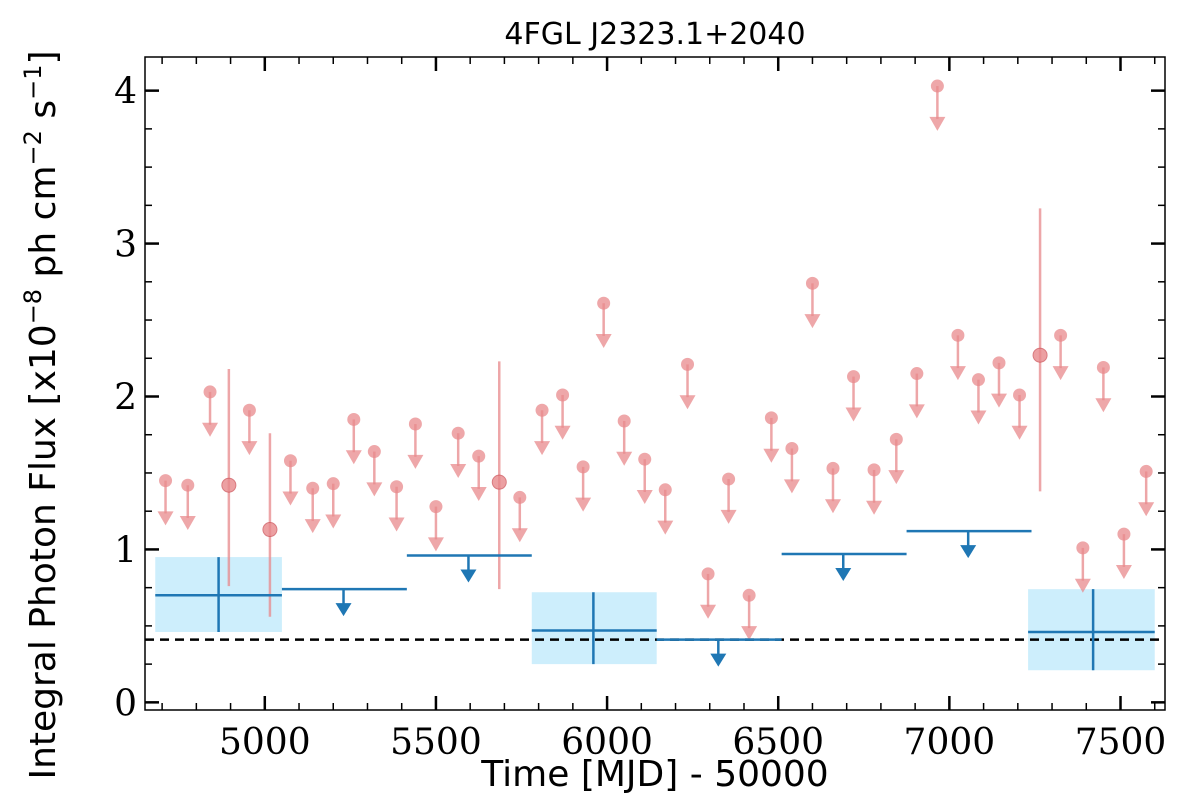 This screenshot has height=800, width=1200. Describe the element at coordinates (125, 397) in the screenshot. I see `y-tick-label: 2` at that location.